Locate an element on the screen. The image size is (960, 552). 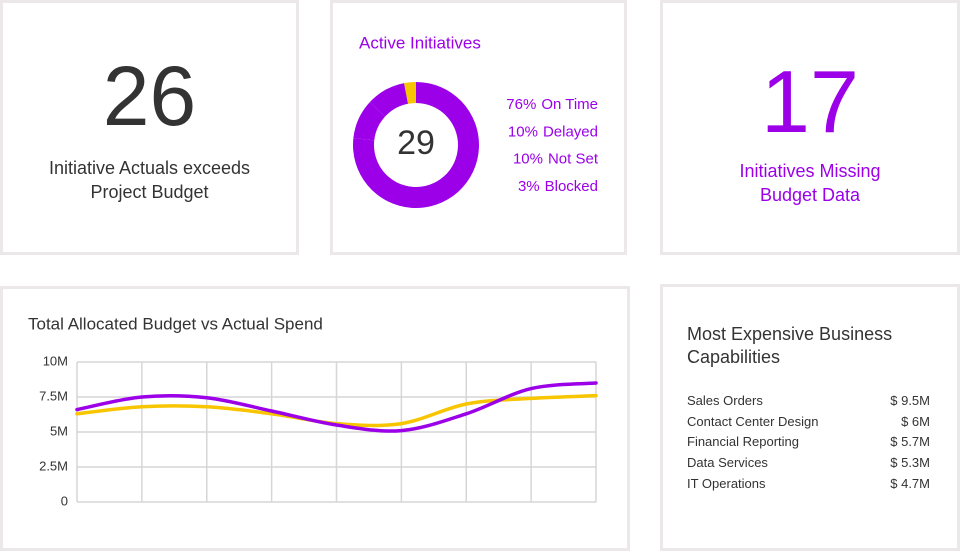
line-series is located at coordinates (336, 407).